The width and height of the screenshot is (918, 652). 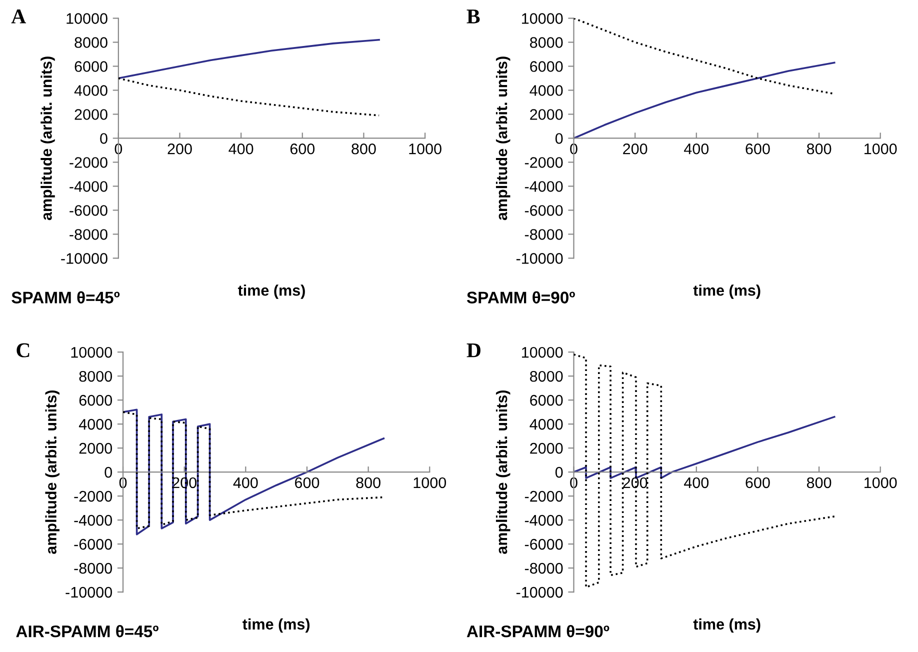 What do you see at coordinates (473, 350) in the screenshot?
I see `chart-title: D` at bounding box center [473, 350].